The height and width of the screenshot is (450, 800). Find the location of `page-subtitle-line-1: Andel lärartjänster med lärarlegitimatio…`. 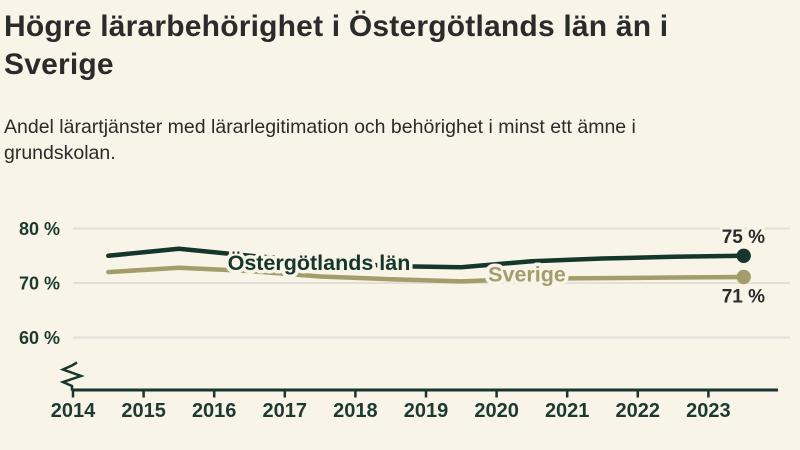

page-subtitle-line-1: Andel lärartjänster med lärarlegitimatio… is located at coordinates (320, 127).